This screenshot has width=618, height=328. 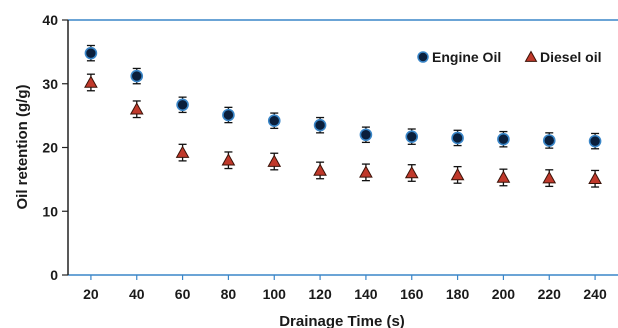 I want to click on x-tick-label: 80, so click(x=229, y=294).